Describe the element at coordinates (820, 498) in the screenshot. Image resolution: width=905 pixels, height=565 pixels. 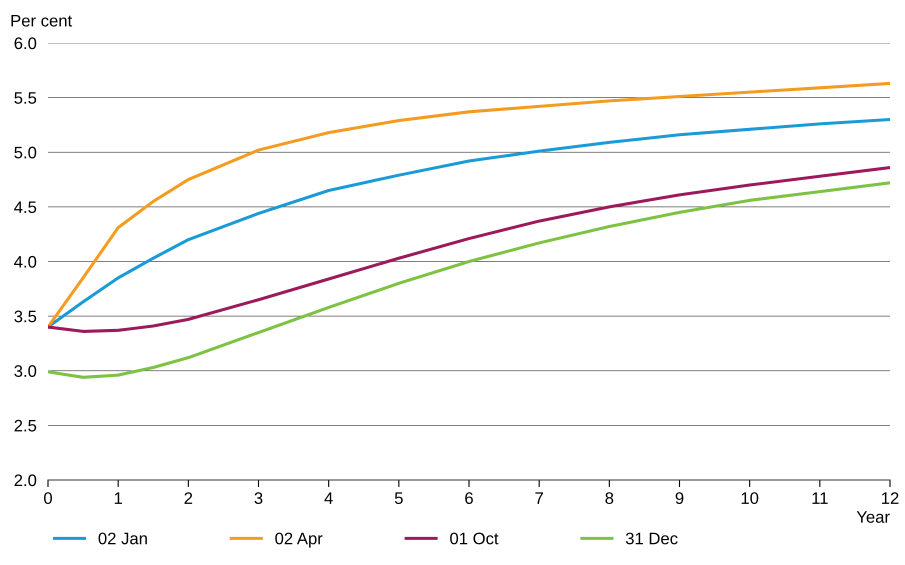
I see `x-tick-label: 11` at that location.